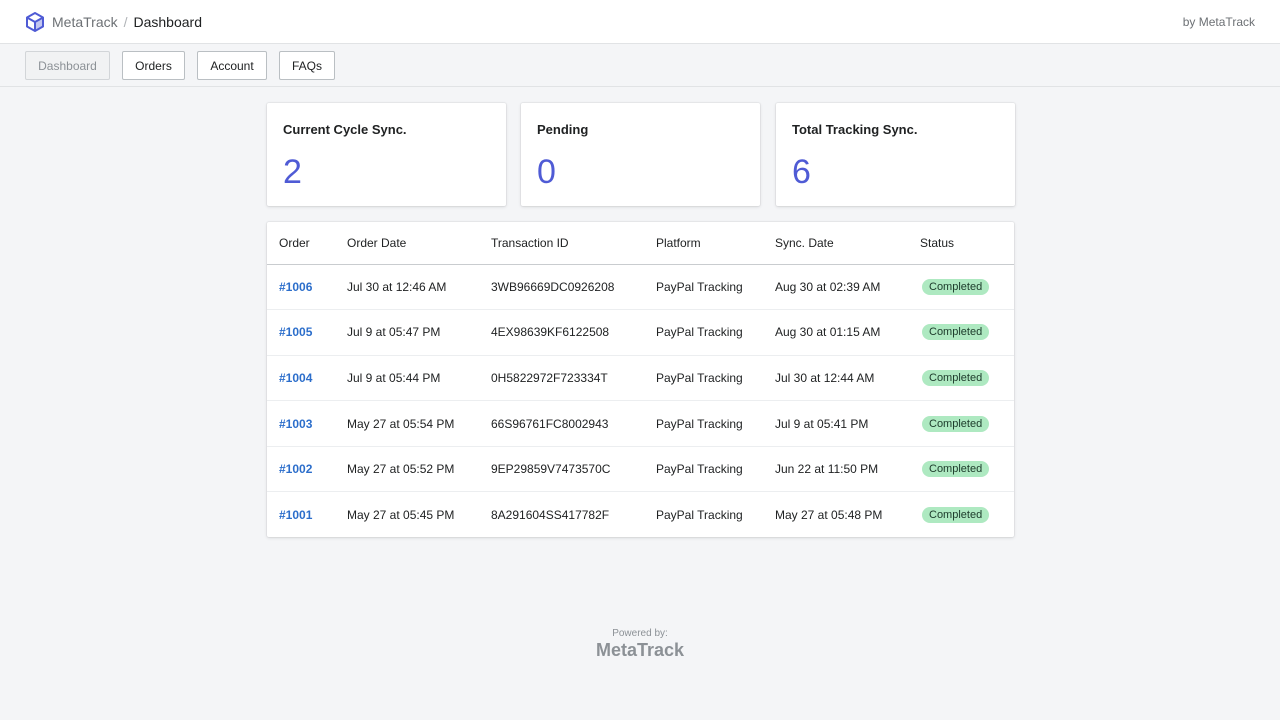  What do you see at coordinates (232, 65) in the screenshot?
I see `tab-account: Account` at bounding box center [232, 65].